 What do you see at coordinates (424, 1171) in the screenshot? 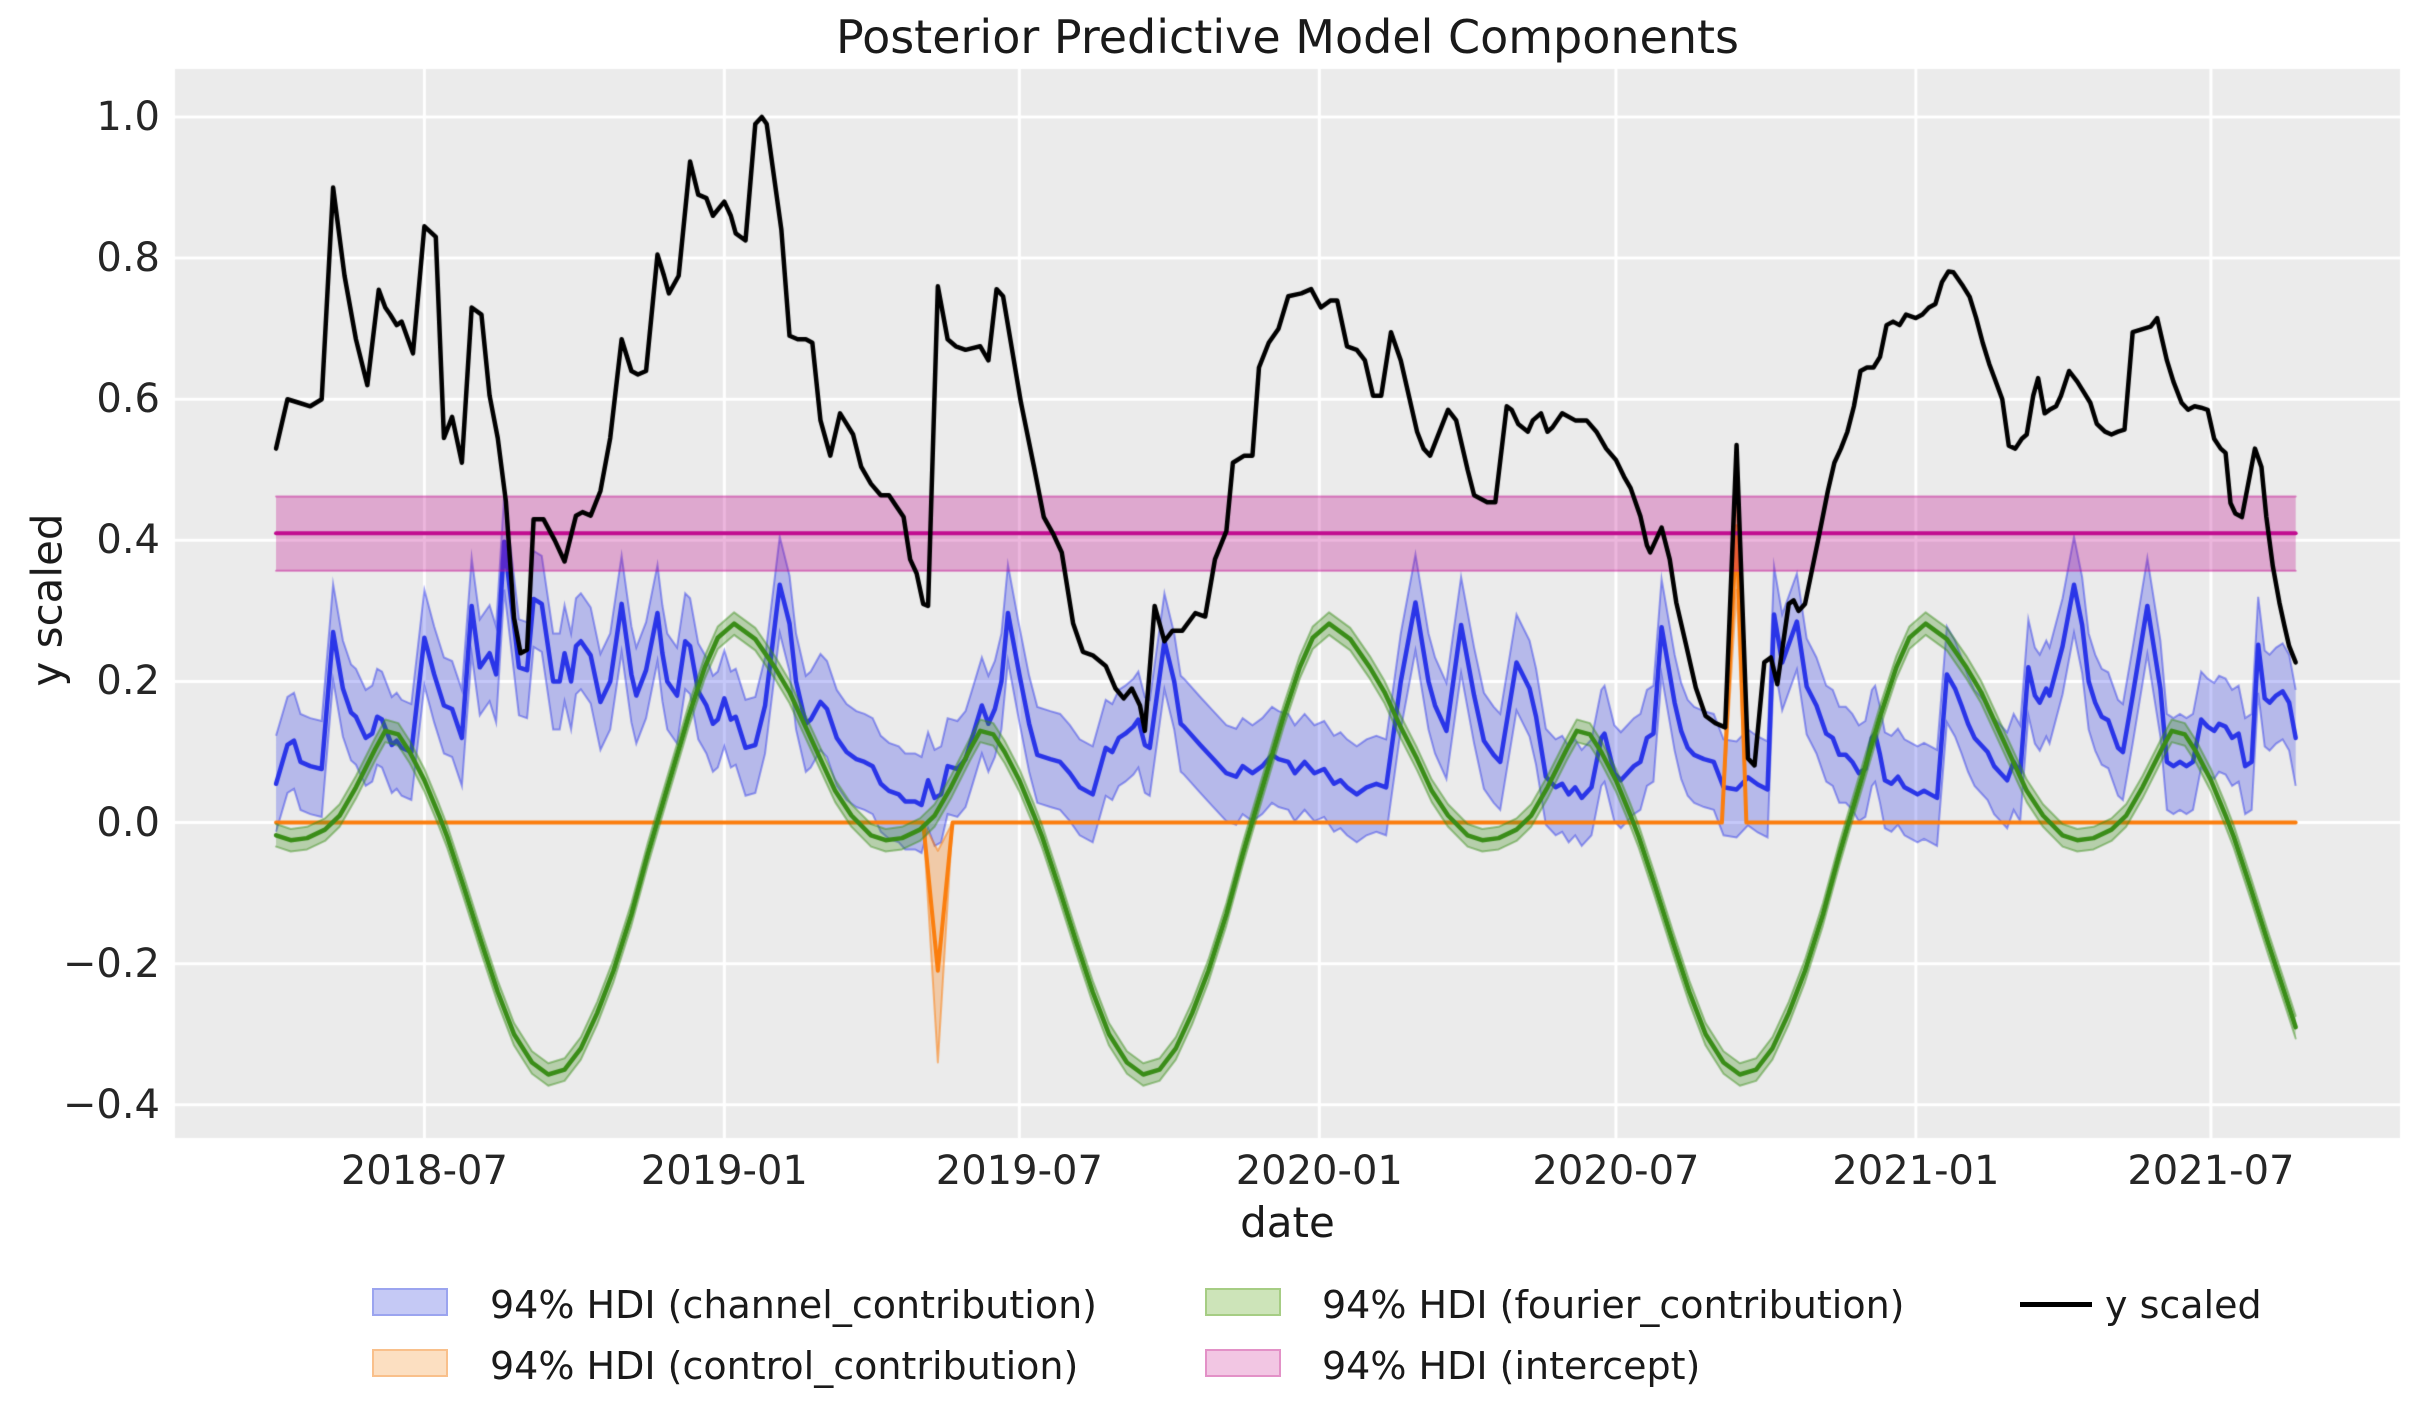
I see `x-tick-label: 2018-07` at bounding box center [424, 1171].